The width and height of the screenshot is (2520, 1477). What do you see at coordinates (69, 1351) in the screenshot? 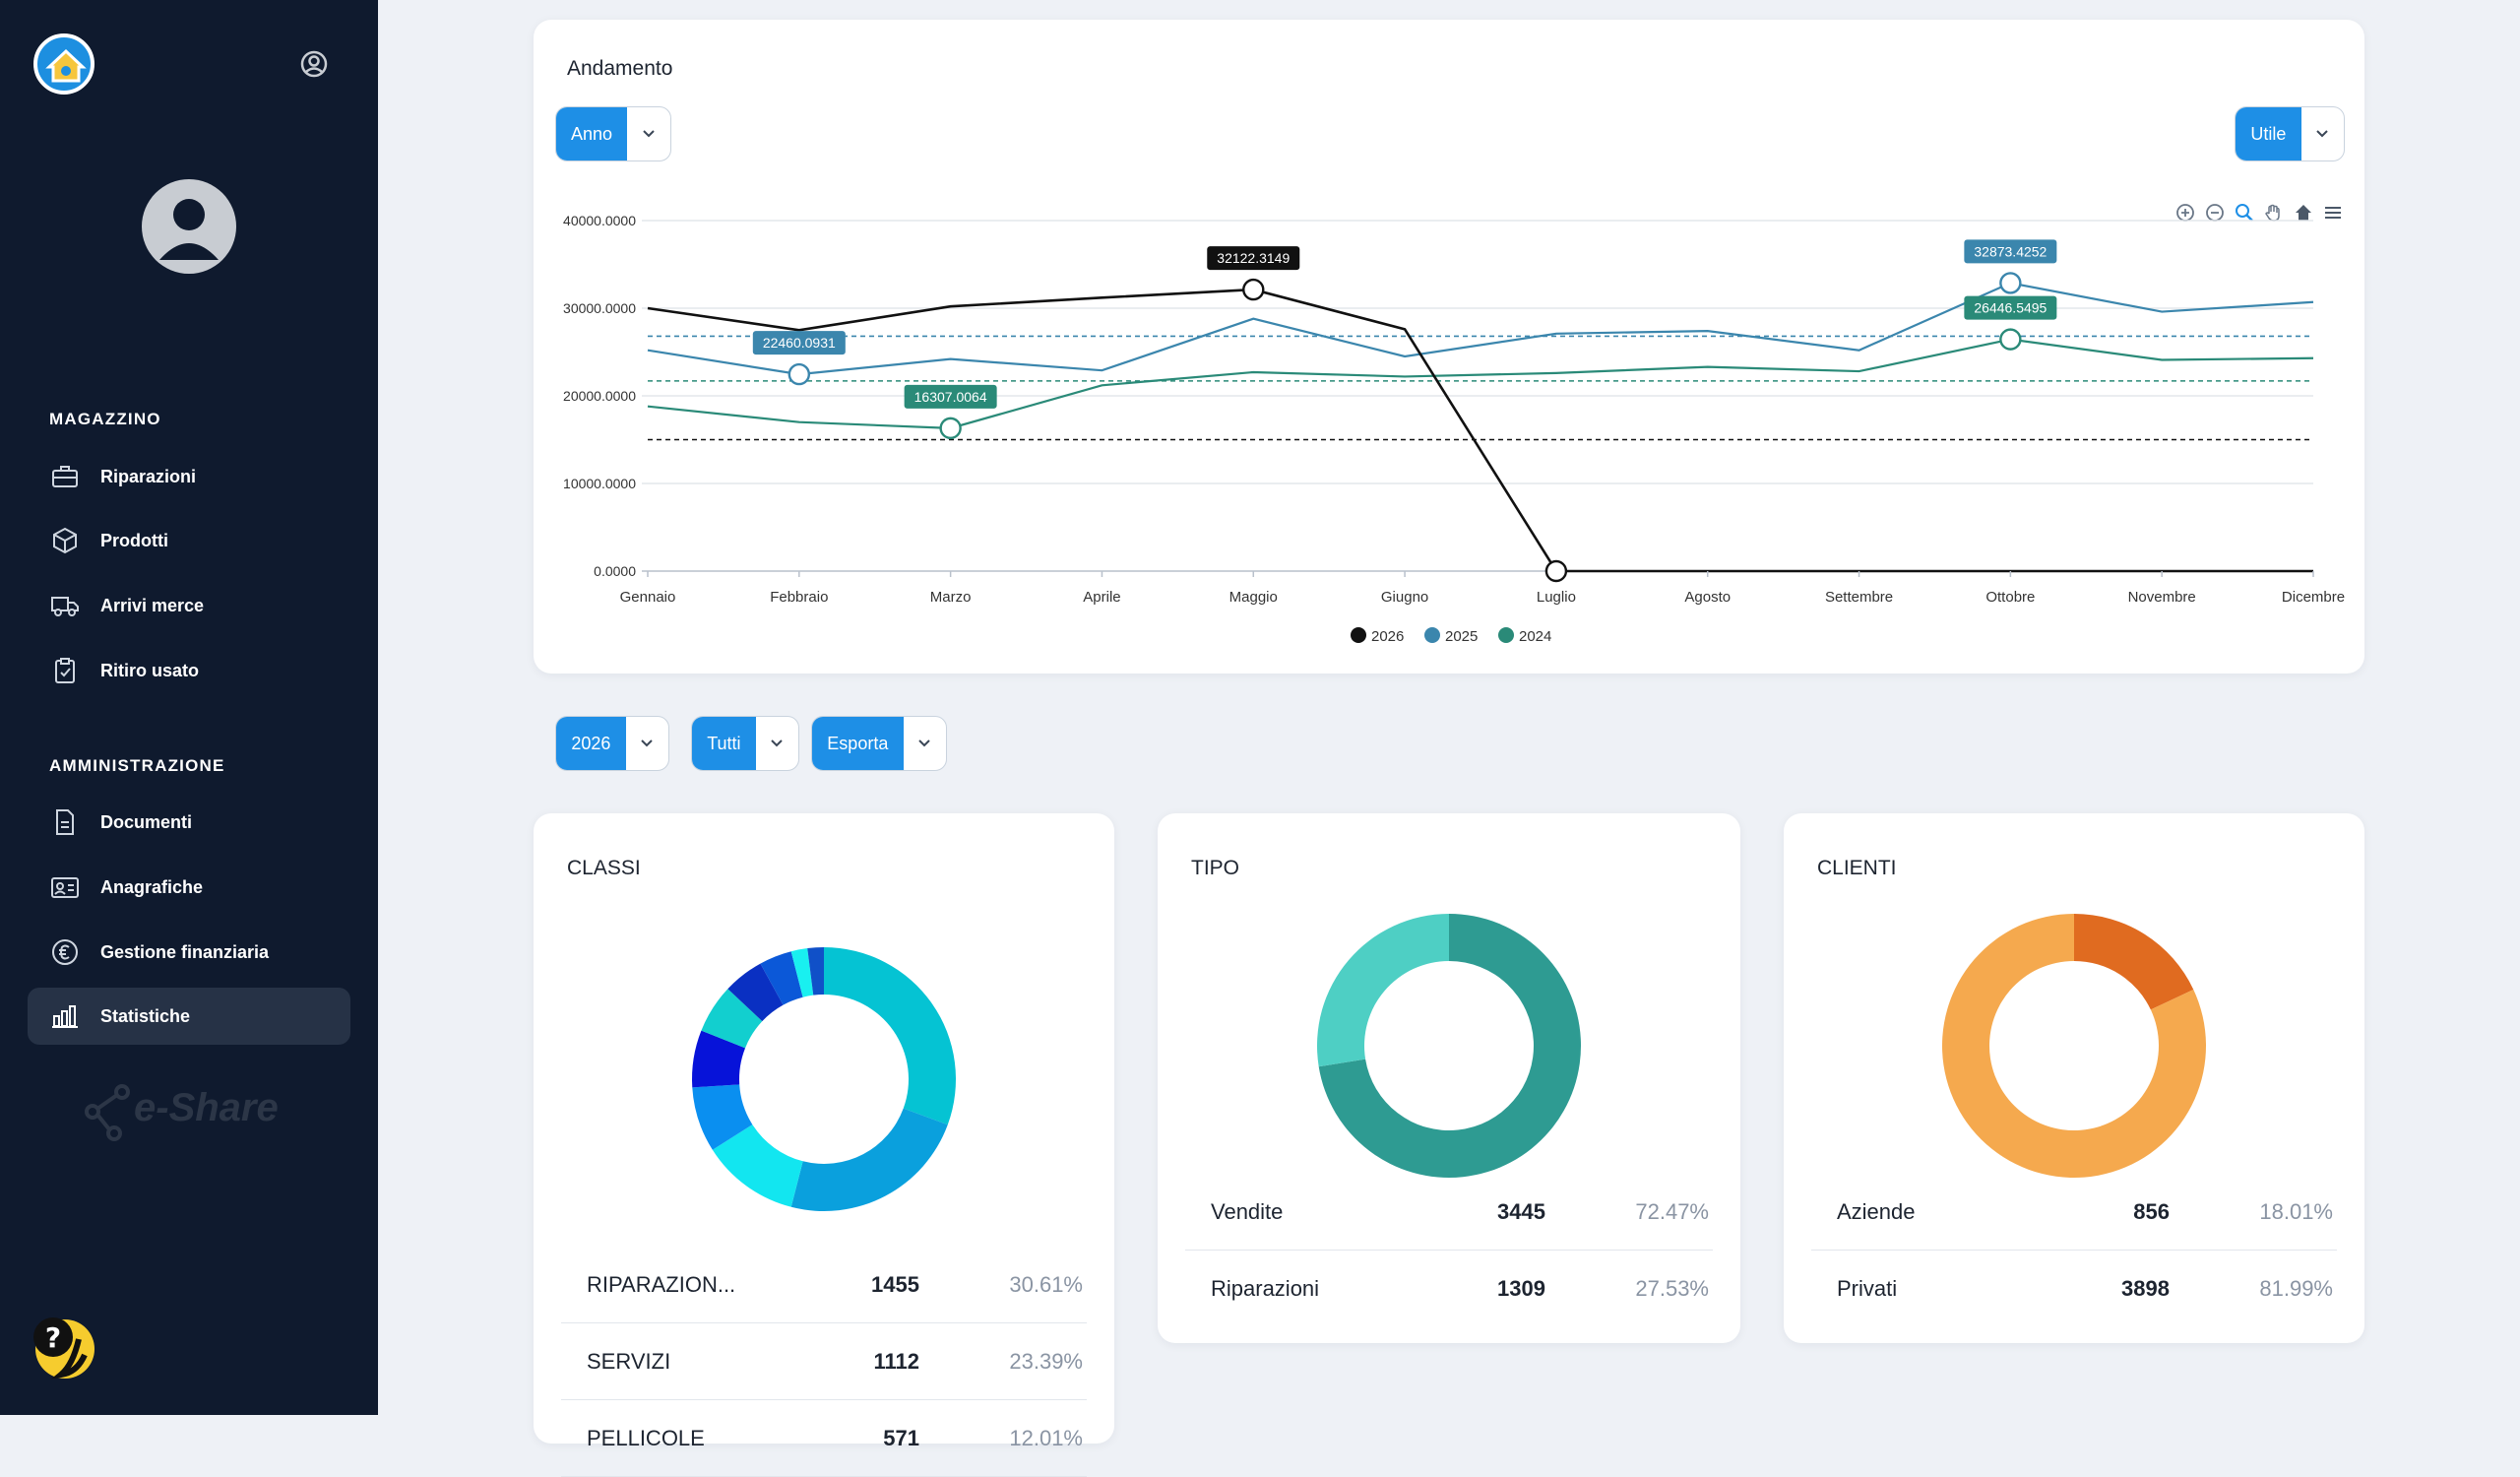
I see `help-icon: ?` at bounding box center [69, 1351].